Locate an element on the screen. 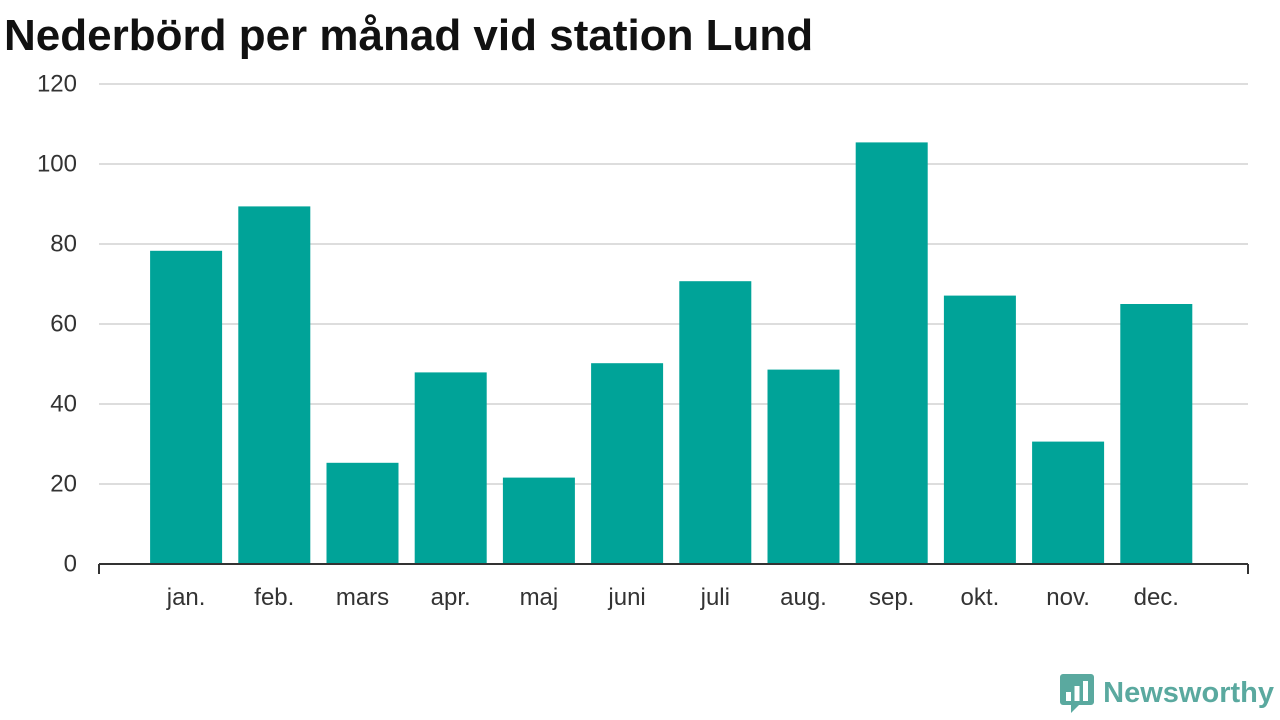 This screenshot has height=720, width=1280. x-tick-label: jan. is located at coordinates (186, 597).